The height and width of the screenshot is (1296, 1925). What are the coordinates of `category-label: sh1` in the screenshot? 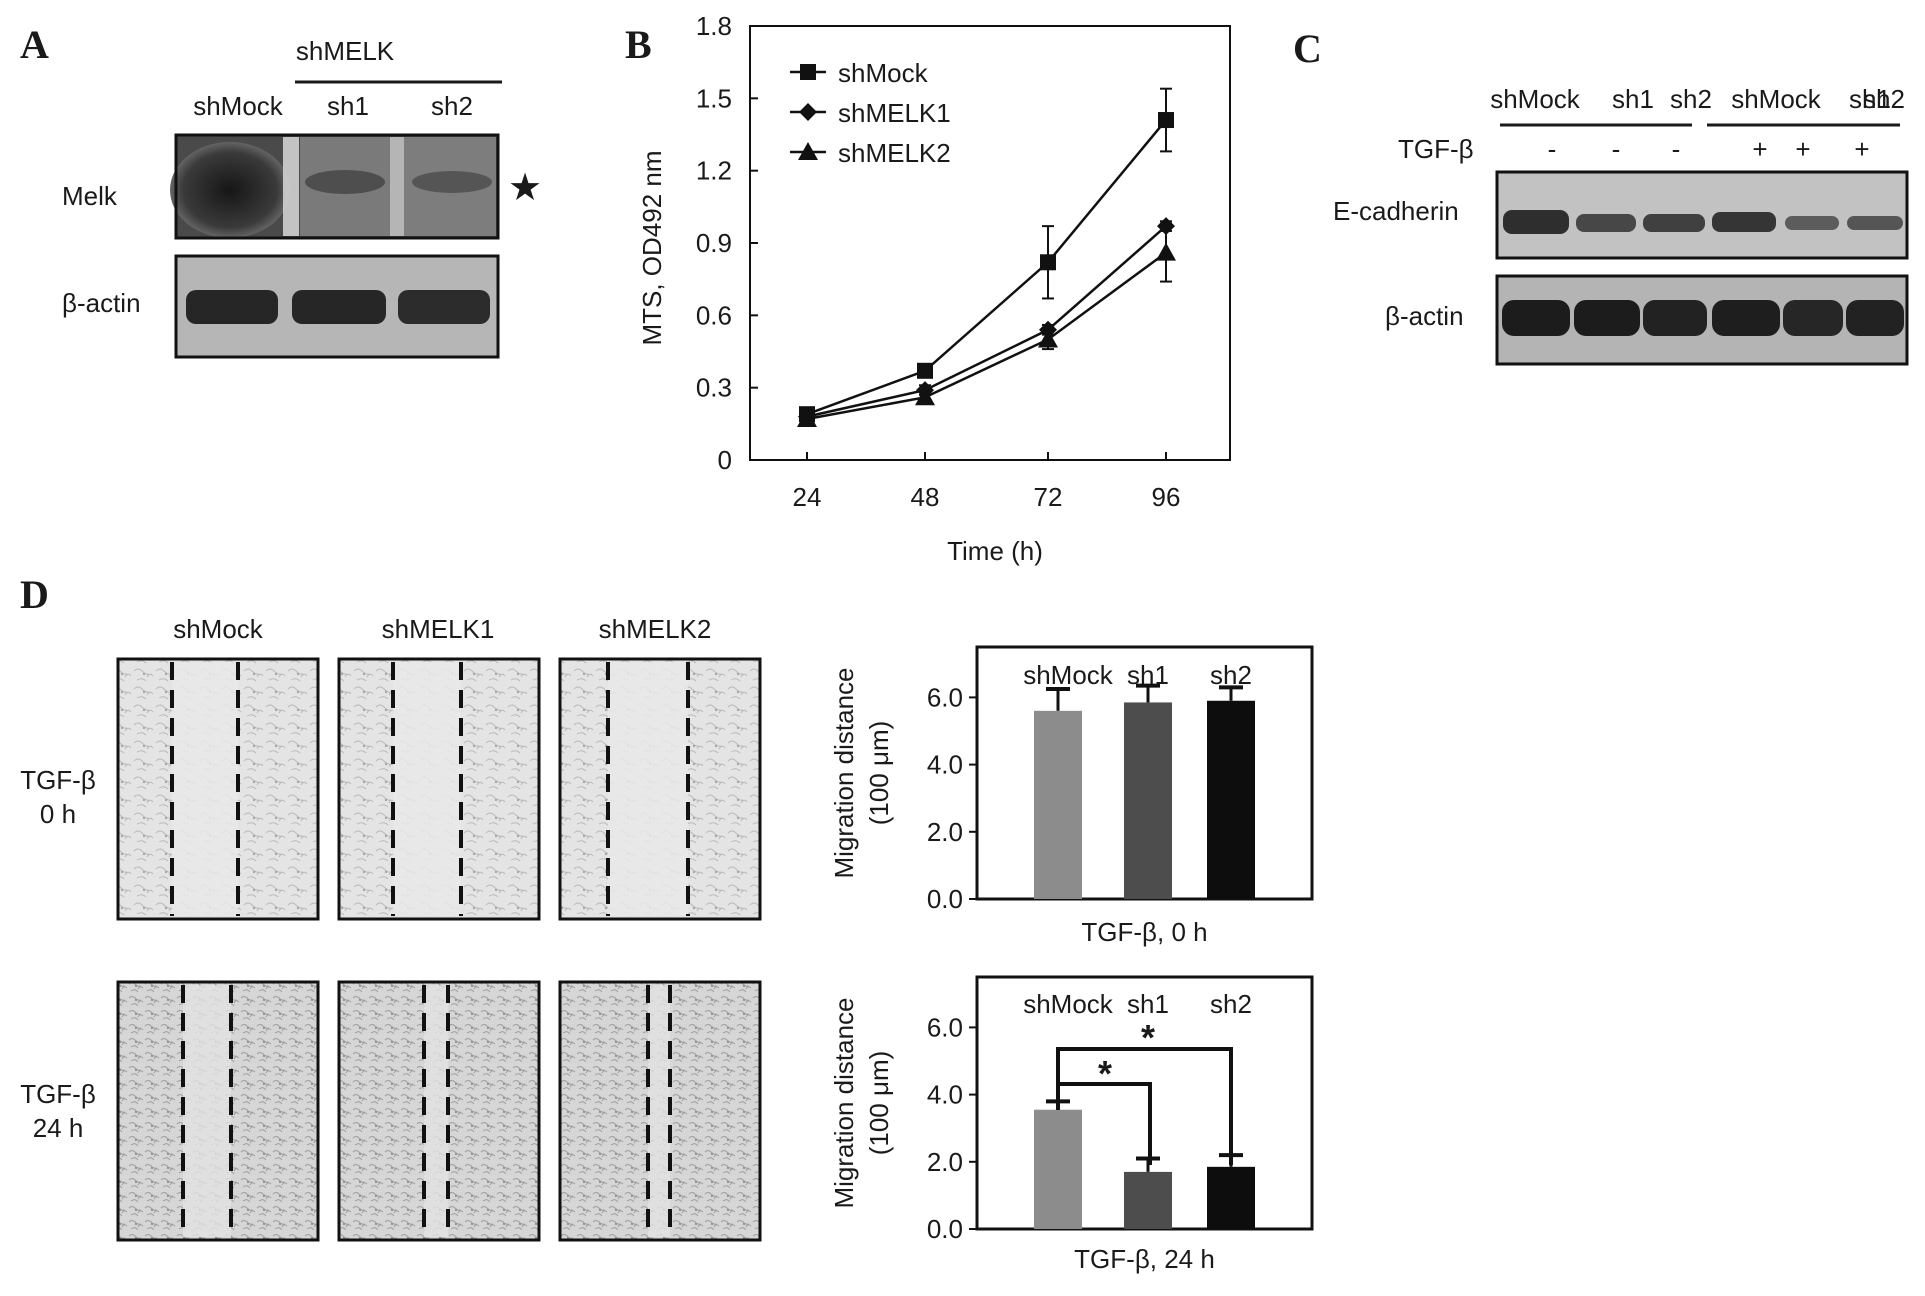 It's located at (1148, 1004).